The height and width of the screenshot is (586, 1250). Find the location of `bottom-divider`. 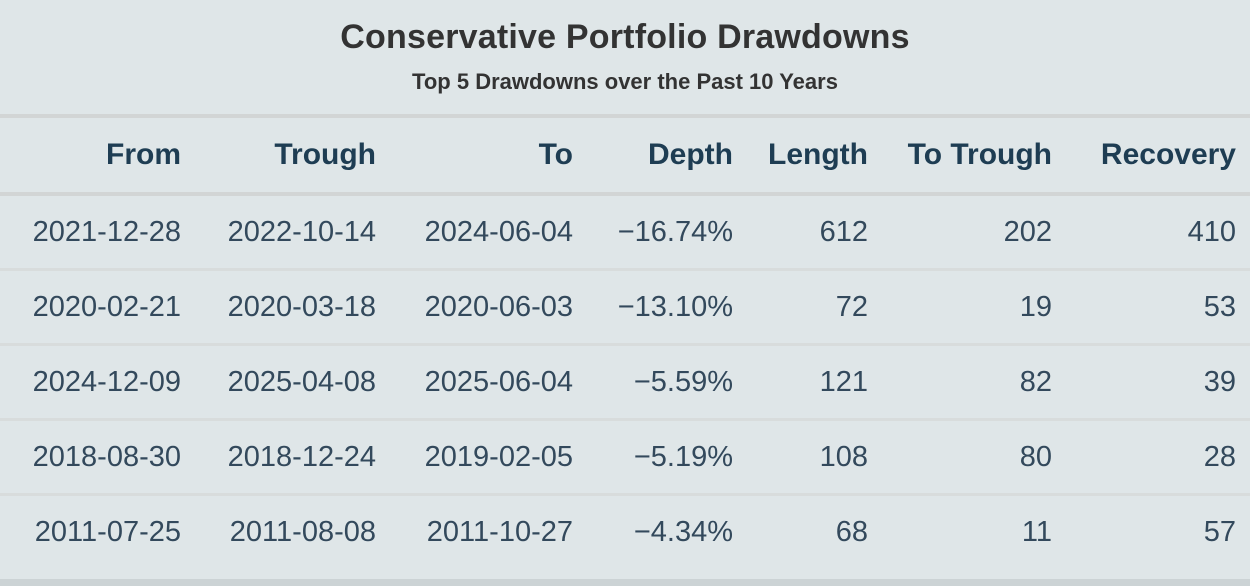

bottom-divider is located at coordinates (625, 582).